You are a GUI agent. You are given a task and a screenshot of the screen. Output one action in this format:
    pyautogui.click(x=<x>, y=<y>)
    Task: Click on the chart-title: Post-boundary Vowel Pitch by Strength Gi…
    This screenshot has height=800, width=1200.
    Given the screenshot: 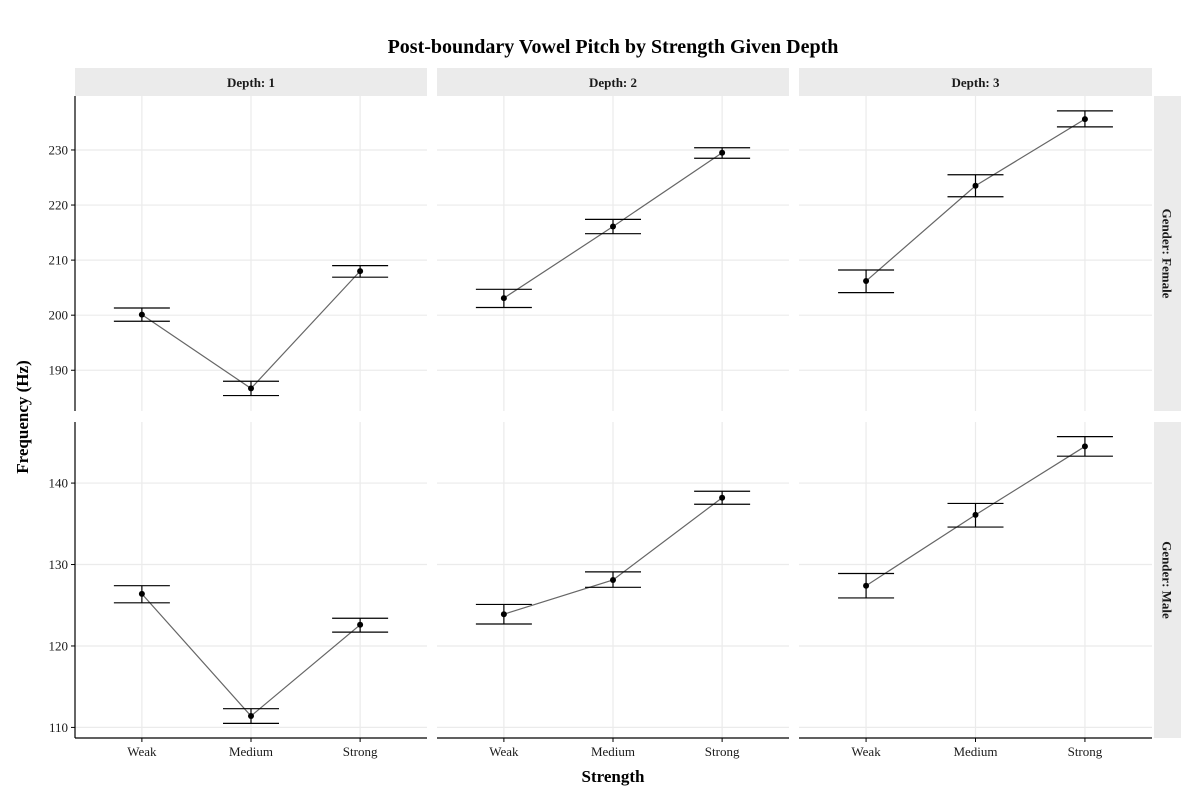 What is the action you would take?
    pyautogui.click(x=613, y=47)
    